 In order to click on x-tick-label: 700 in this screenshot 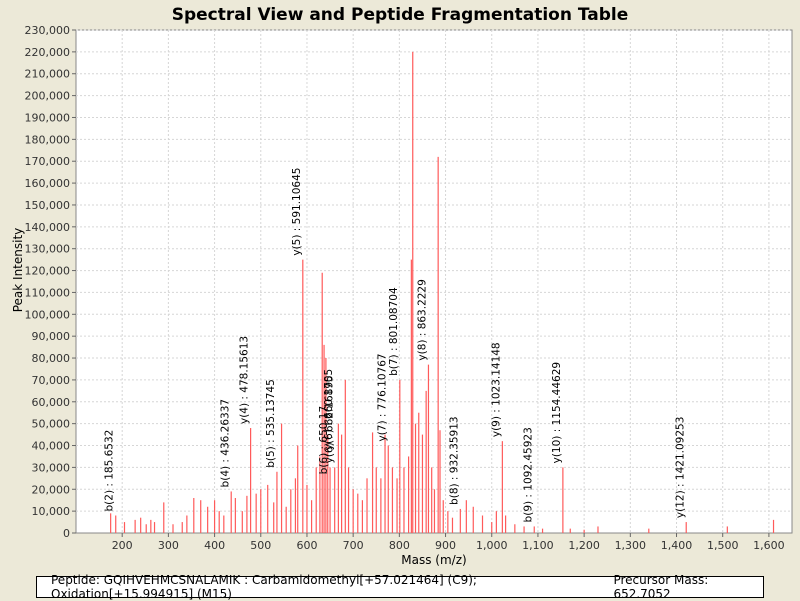, I will do `click(353, 545)`.